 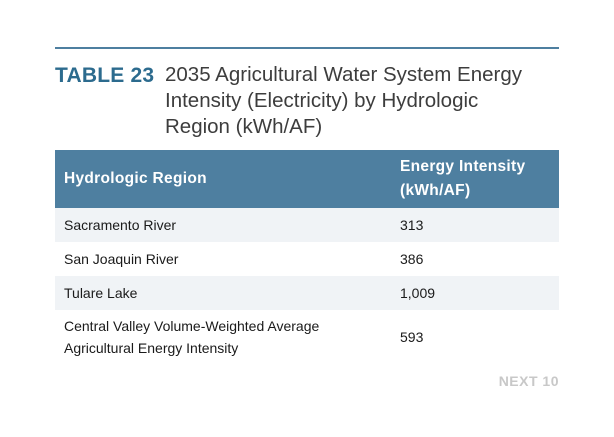 I want to click on region-cell: San Joaquin River, so click(x=121, y=259).